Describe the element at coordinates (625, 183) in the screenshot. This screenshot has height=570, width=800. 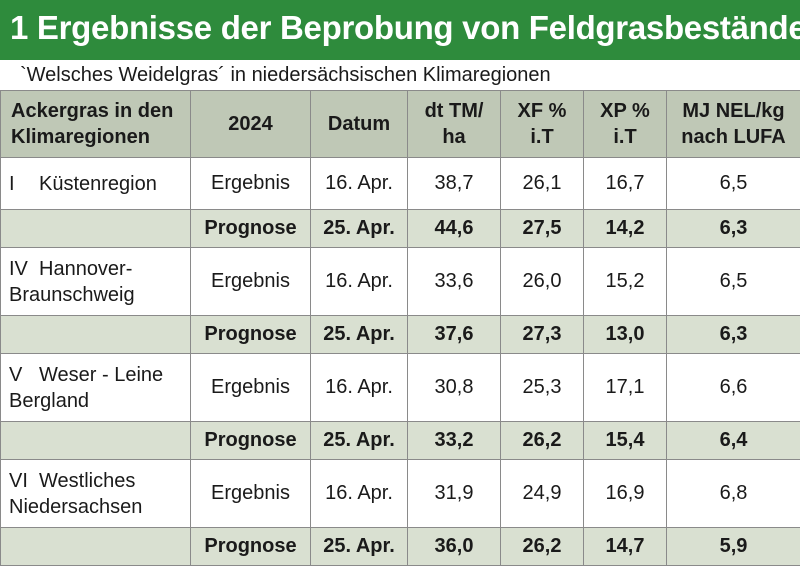
I see `crude-protein-value: 16,7` at that location.